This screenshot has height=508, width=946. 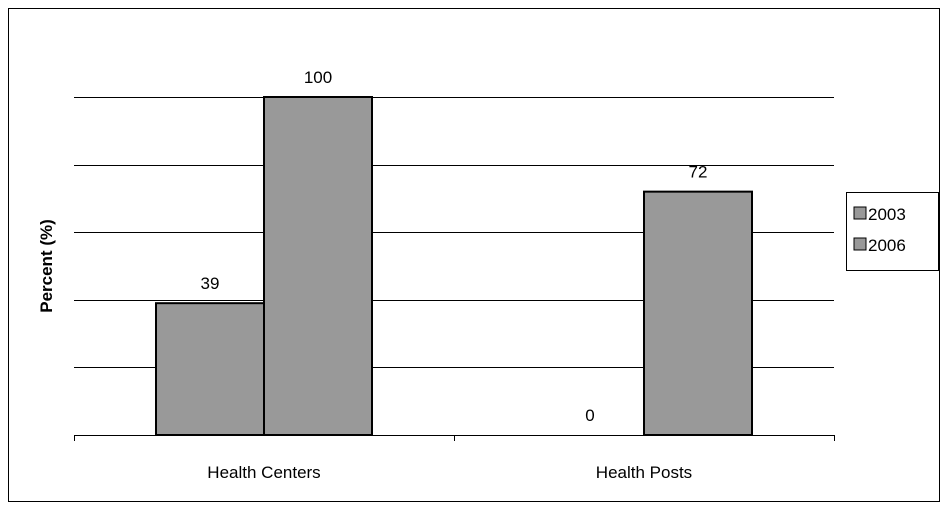 I want to click on x-tick-label: Health Posts, so click(x=644, y=472).